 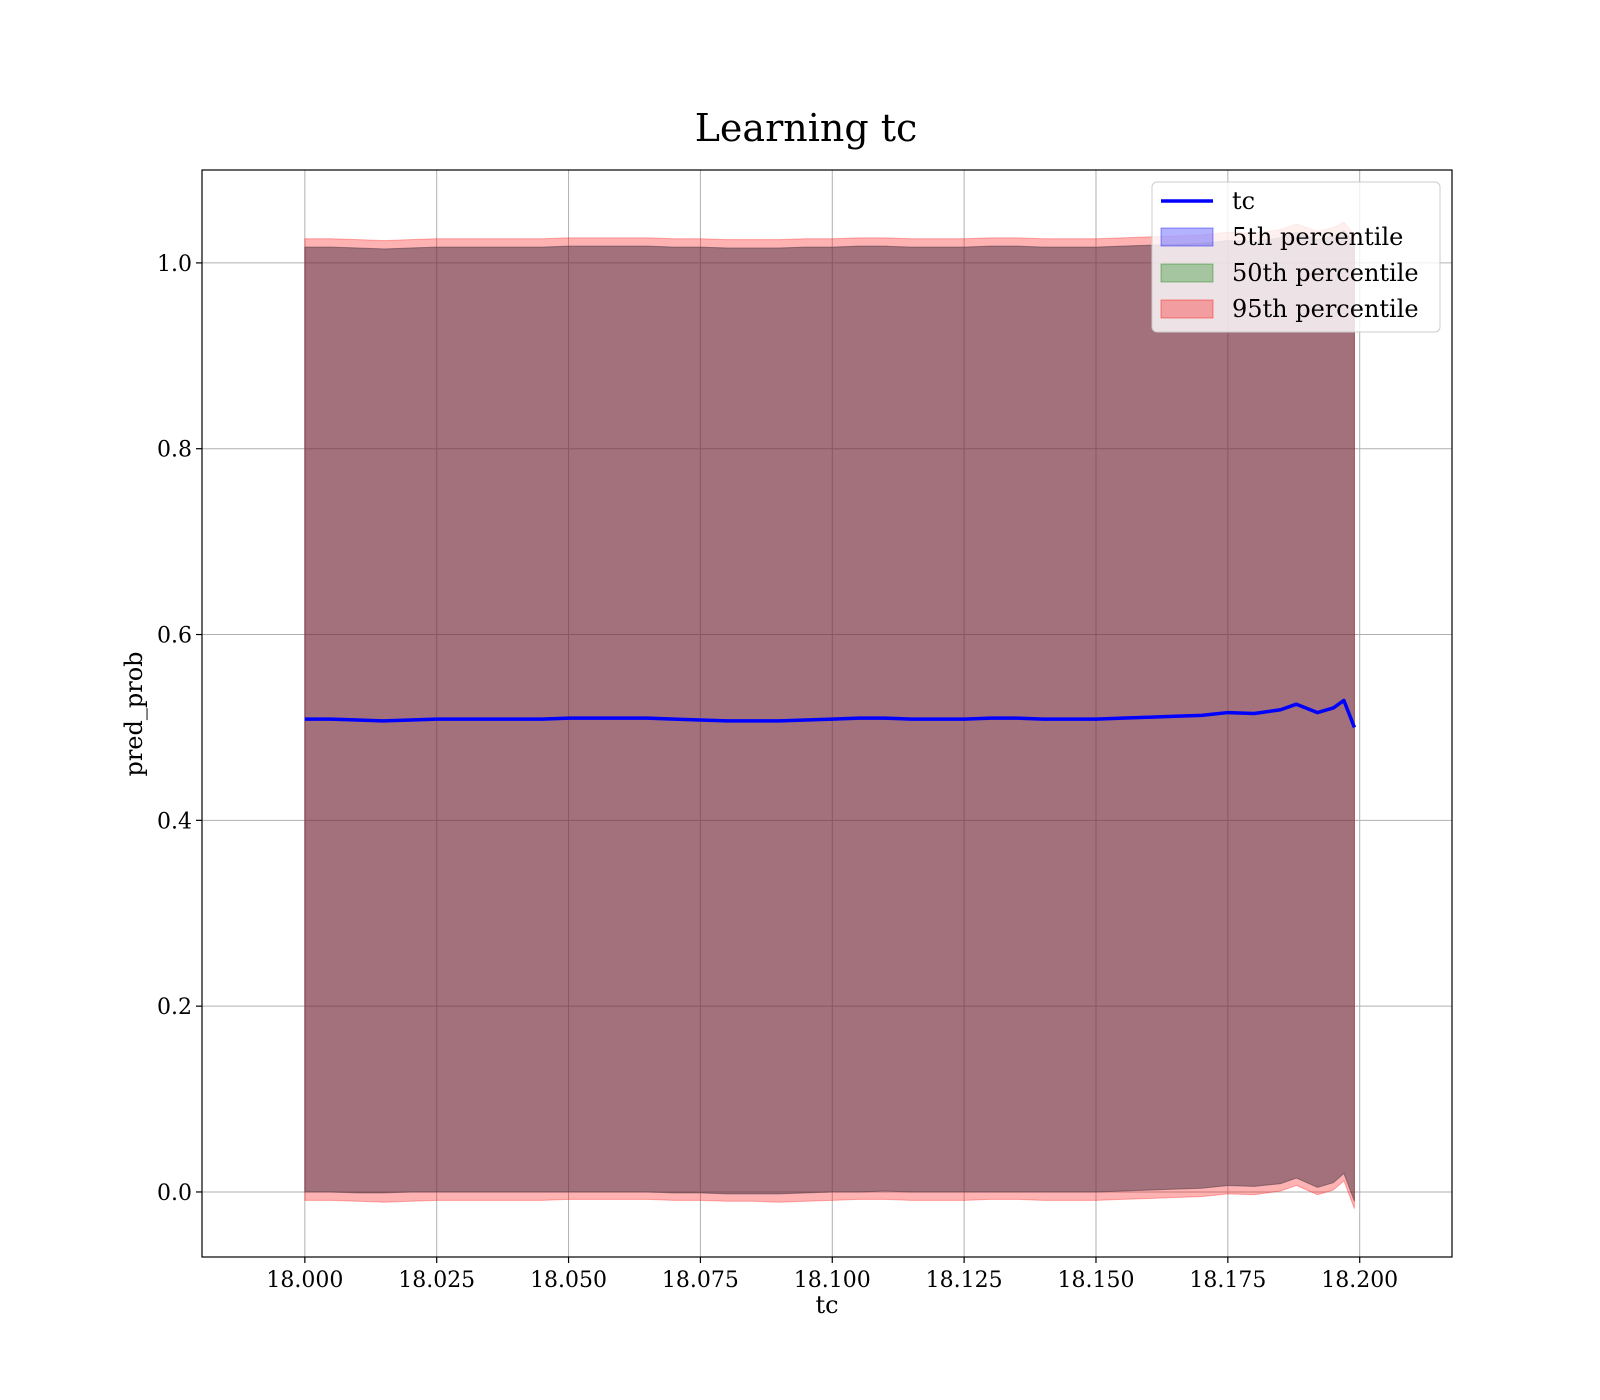 I want to click on series-lines, so click(x=830, y=713).